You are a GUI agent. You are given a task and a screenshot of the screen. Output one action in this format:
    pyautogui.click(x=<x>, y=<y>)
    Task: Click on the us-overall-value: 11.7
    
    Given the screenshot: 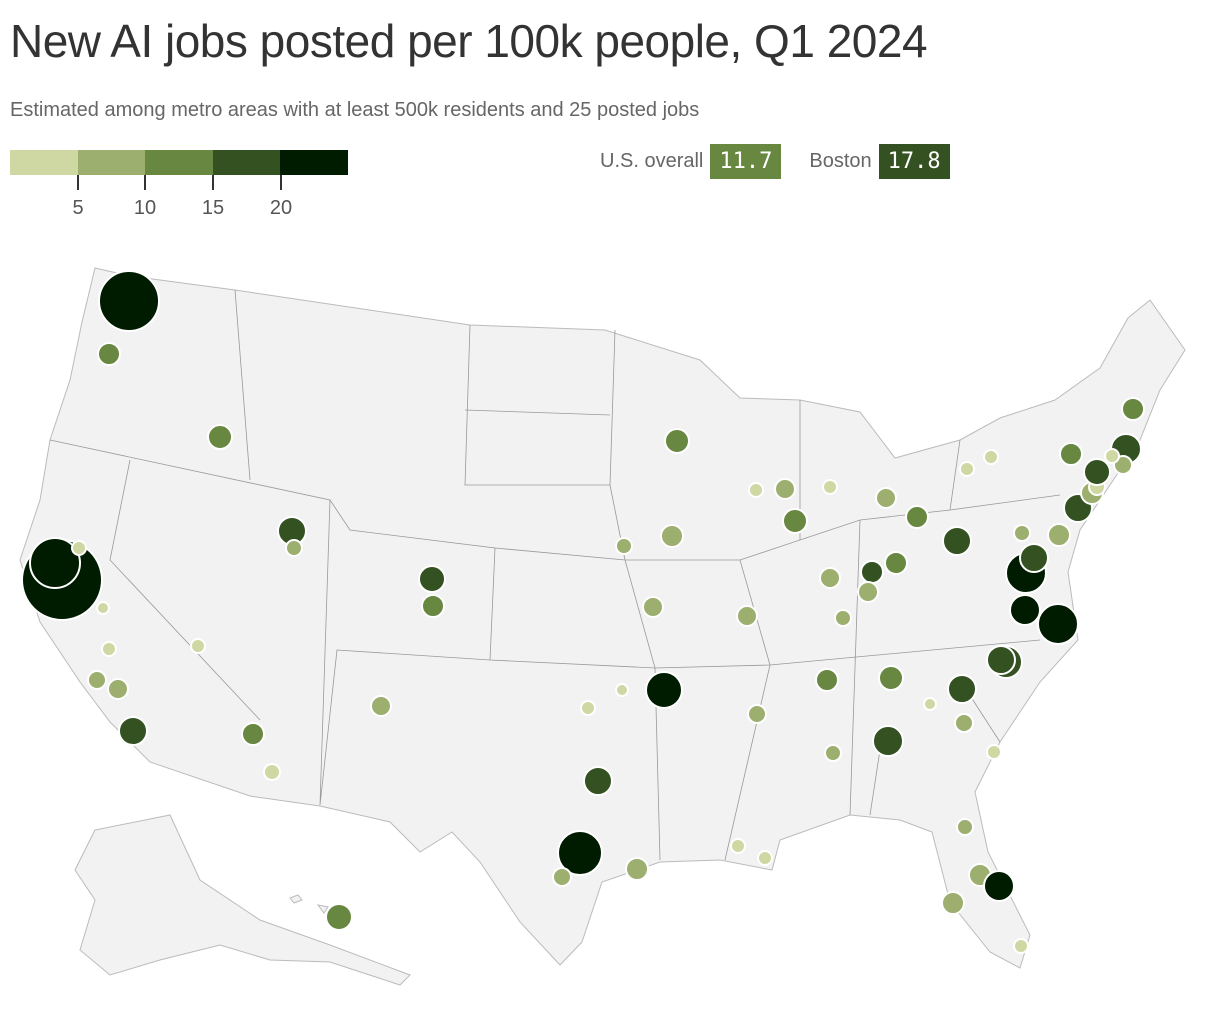 What is the action you would take?
    pyautogui.click(x=746, y=161)
    